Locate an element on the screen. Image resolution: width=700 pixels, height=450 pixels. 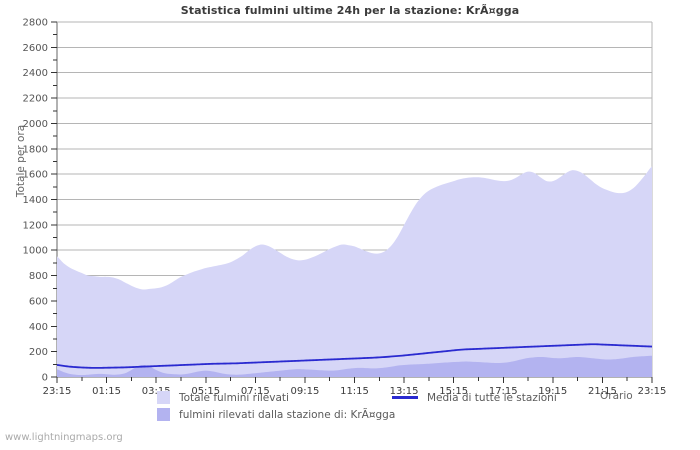
legend-item-total: Totale fulmini rilevati is located at coordinates (223, 397).